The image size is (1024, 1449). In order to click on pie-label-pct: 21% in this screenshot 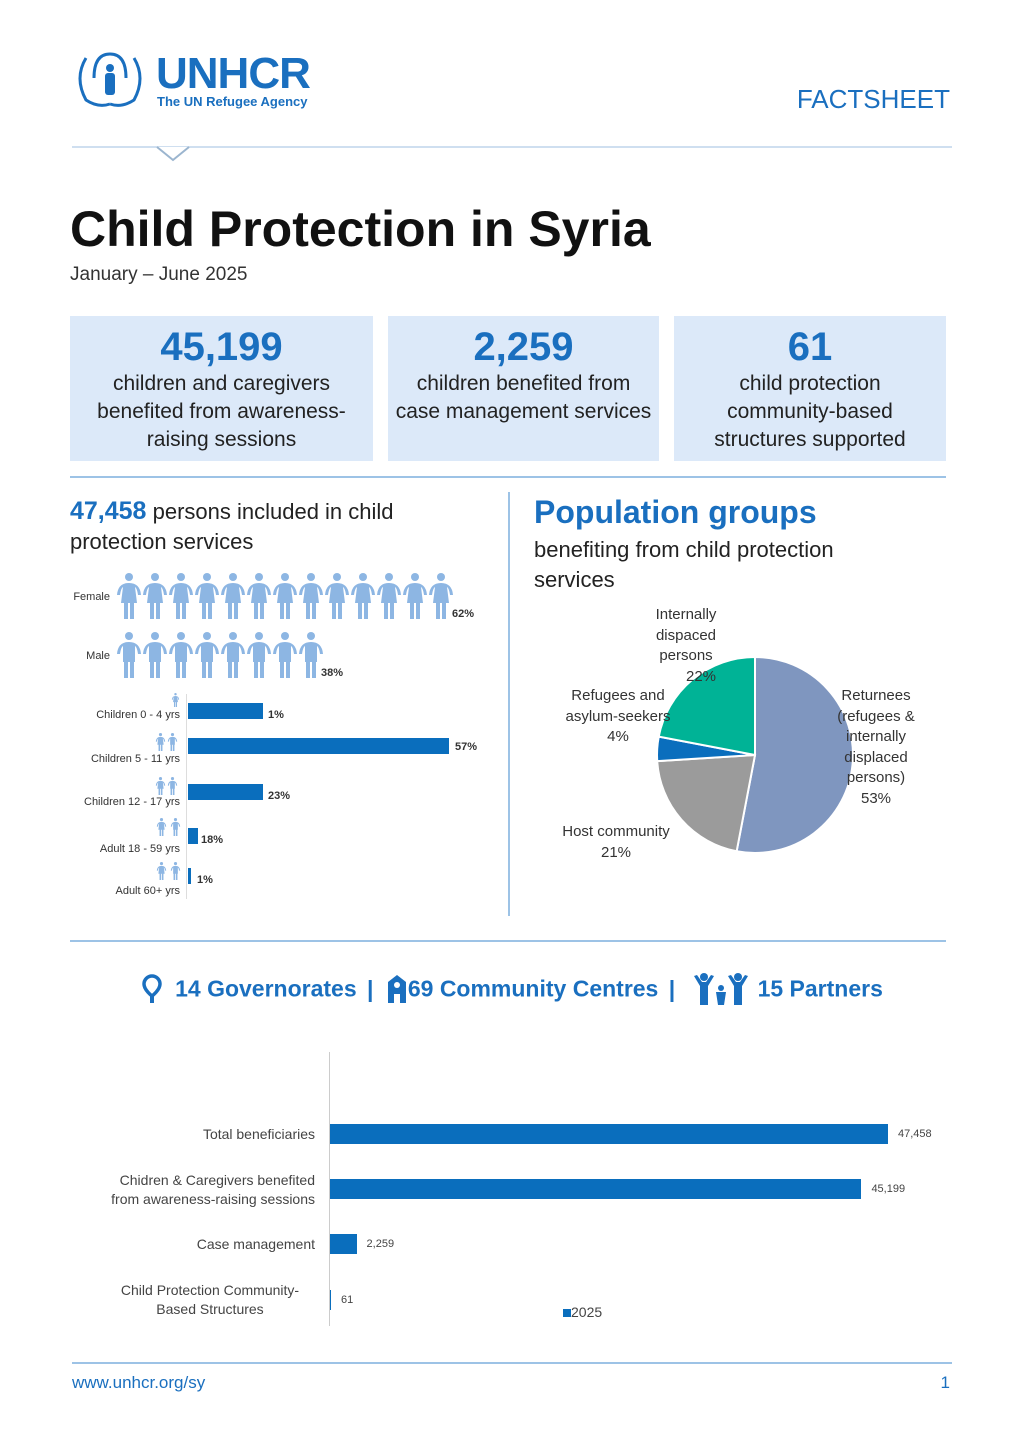, I will do `click(616, 852)`.